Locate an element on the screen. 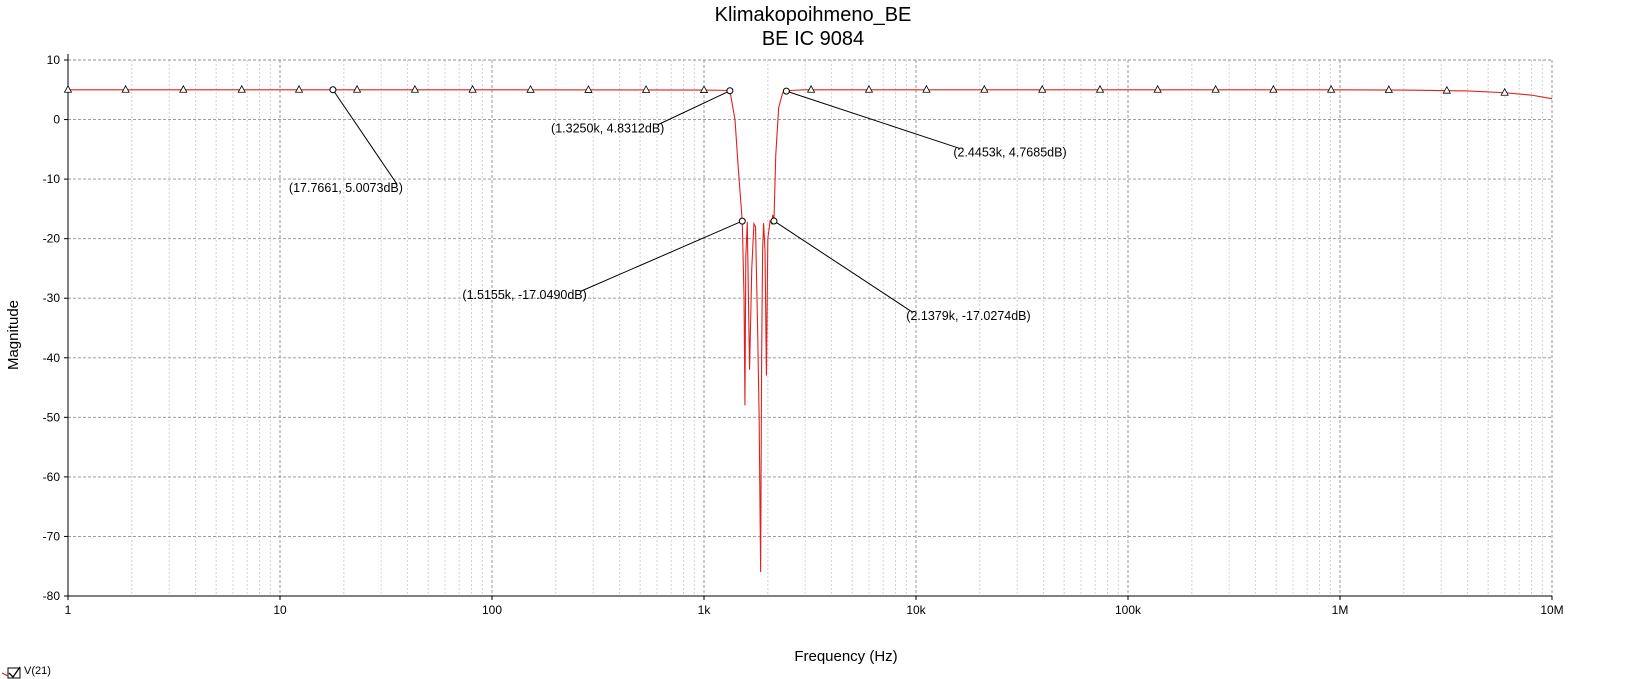 Image resolution: width=1626 pixels, height=679 pixels. y-tick-label: -20 is located at coordinates (52, 239).